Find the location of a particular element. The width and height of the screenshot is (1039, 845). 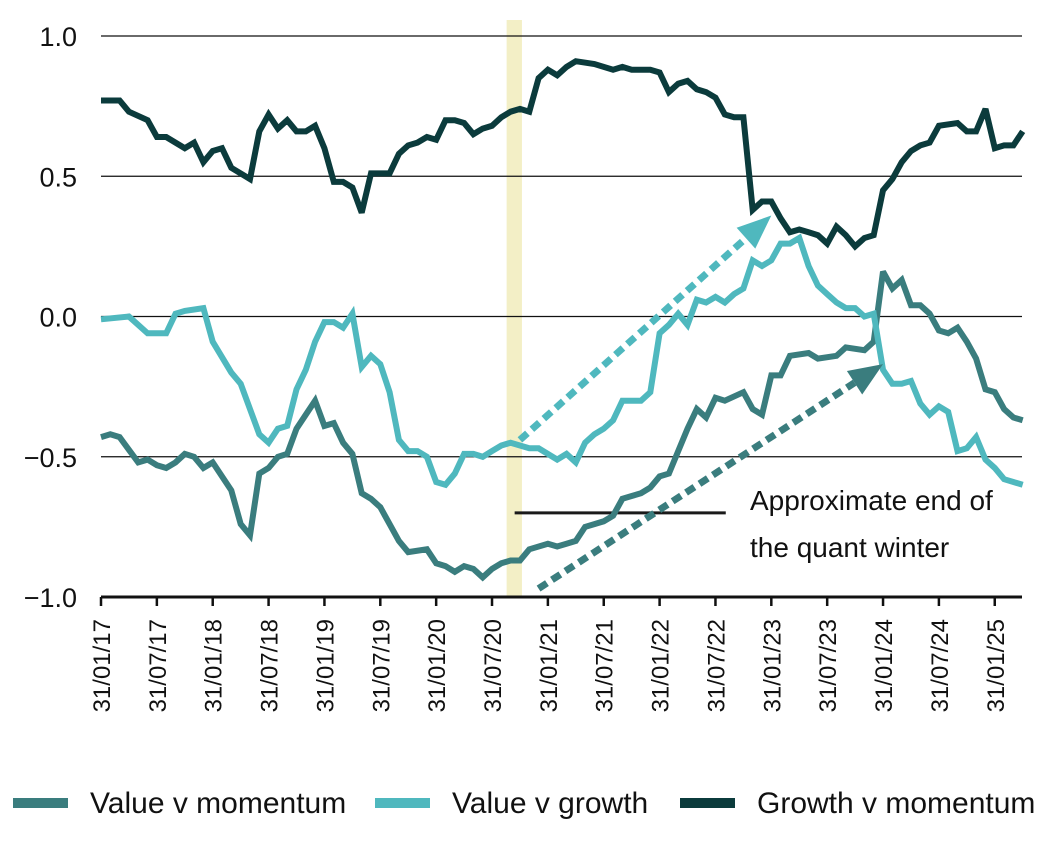

x-tick-label: 31/01/19 is located at coordinates (325, 665).